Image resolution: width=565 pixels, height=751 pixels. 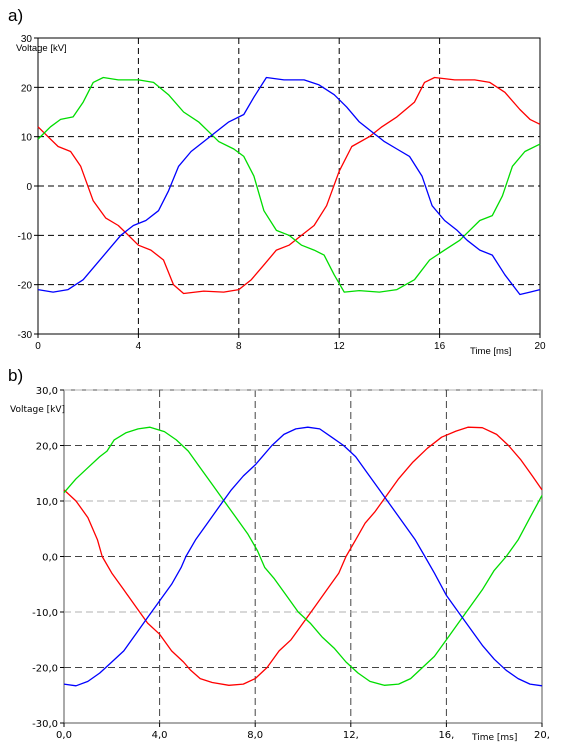 I want to click on y-tick-label: -20,0, so click(x=45, y=669).